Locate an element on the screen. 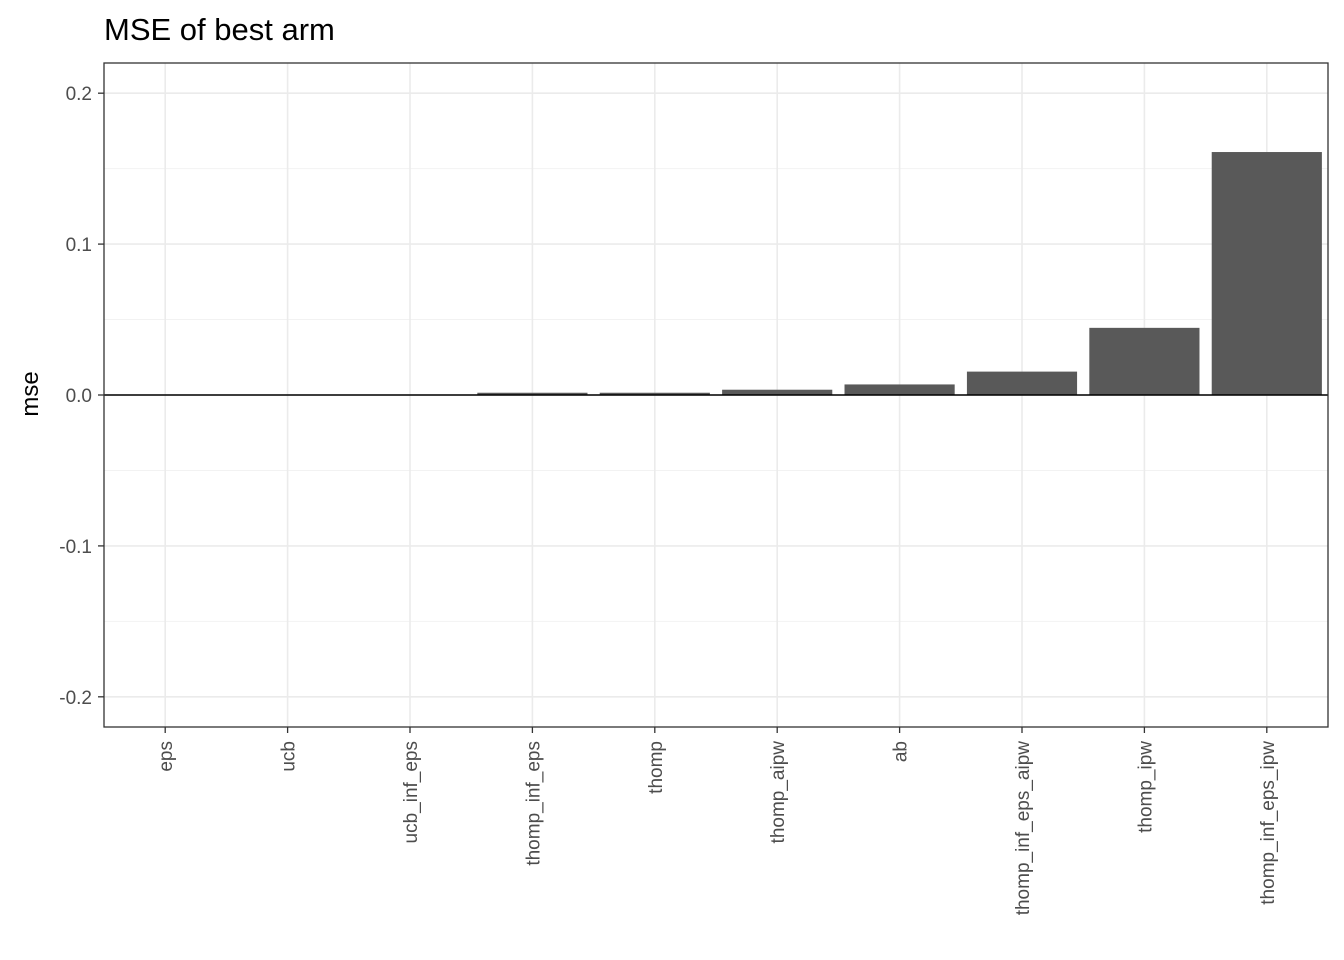 This screenshot has width=1344, height=960. bar-thomp-inf-eps-ipw is located at coordinates (1266, 273).